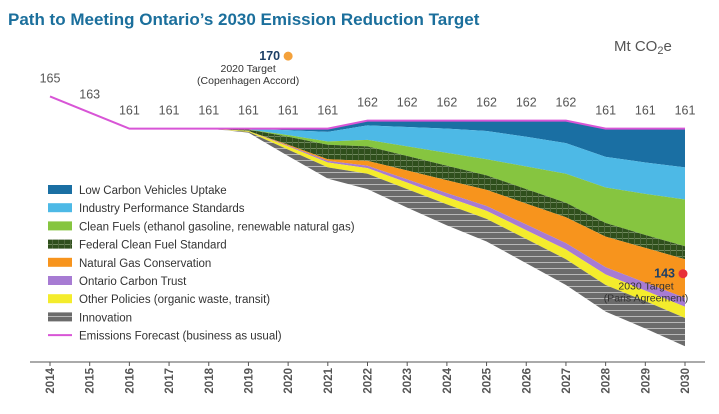 The width and height of the screenshot is (719, 414). What do you see at coordinates (133, 282) in the screenshot?
I see `legend-label-ontario-carbon-trust: Ontario Carbon Trust` at bounding box center [133, 282].